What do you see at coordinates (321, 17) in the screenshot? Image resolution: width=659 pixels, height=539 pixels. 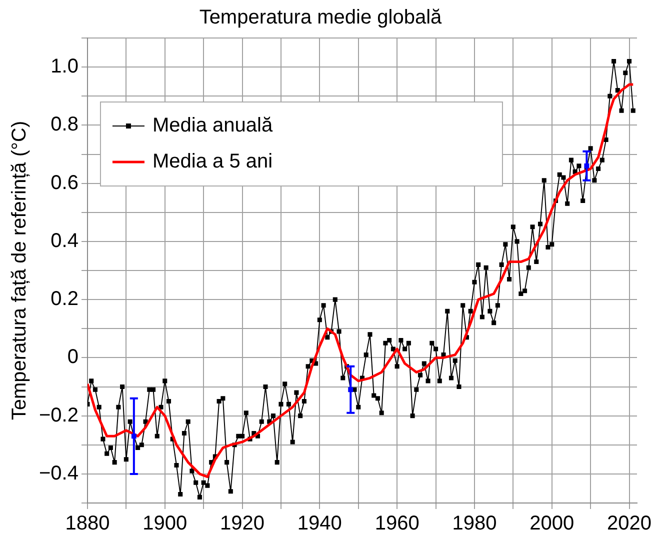 I see `chart-title: Temperatura medie globală` at bounding box center [321, 17].